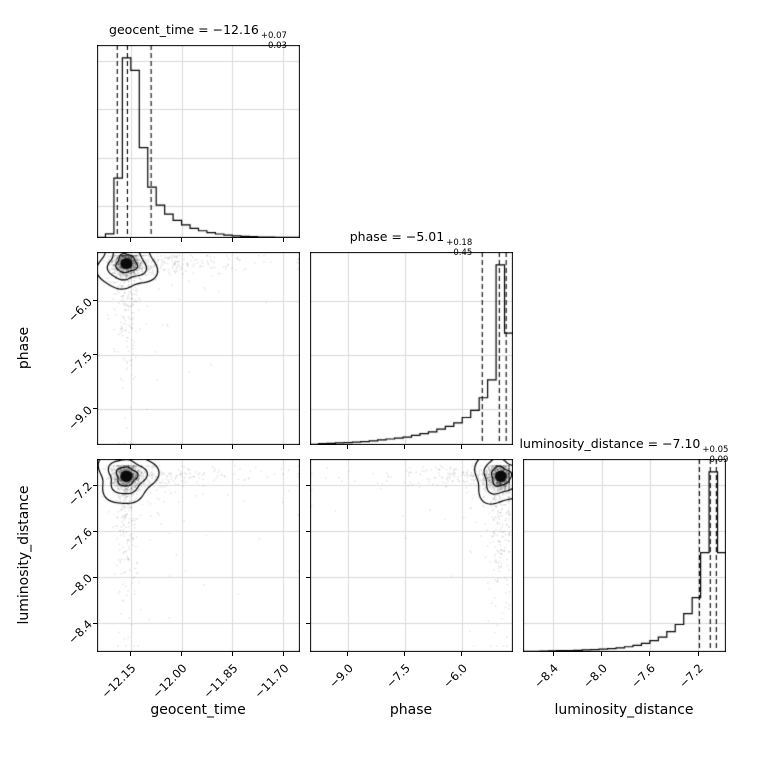 Image resolution: width=760 pixels, height=760 pixels. I want to click on title-phase: phase = −5.01 +0.18 −0.45, so click(411, 243).